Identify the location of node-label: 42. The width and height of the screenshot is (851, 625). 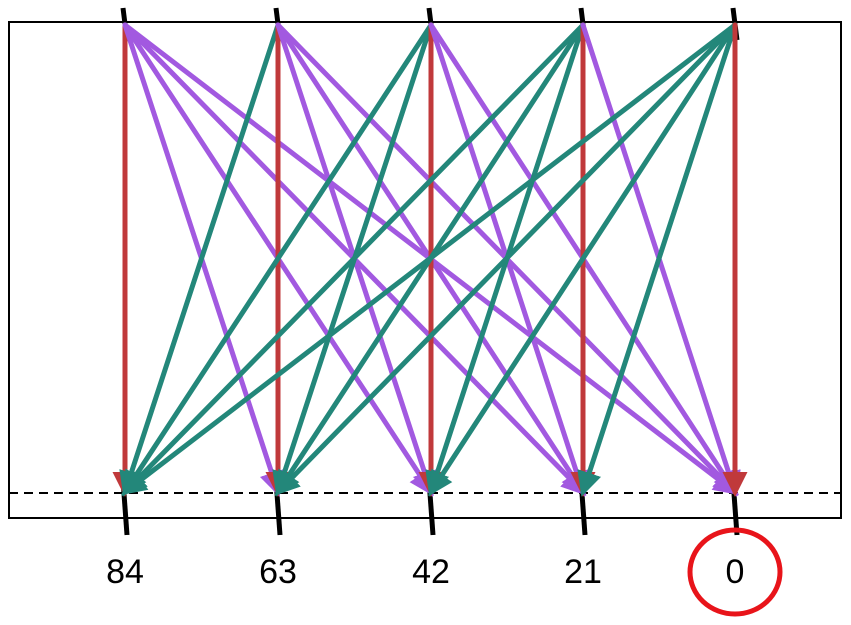
(431, 572).